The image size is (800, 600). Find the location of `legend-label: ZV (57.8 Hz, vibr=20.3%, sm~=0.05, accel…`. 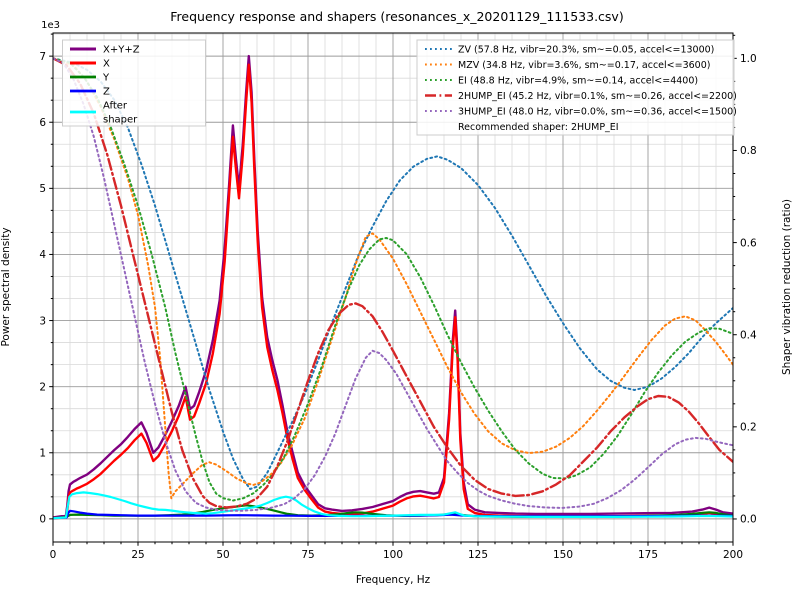

legend-label: ZV (57.8 Hz, vibr=20.3%, sm~=0.05, accel… is located at coordinates (586, 50).